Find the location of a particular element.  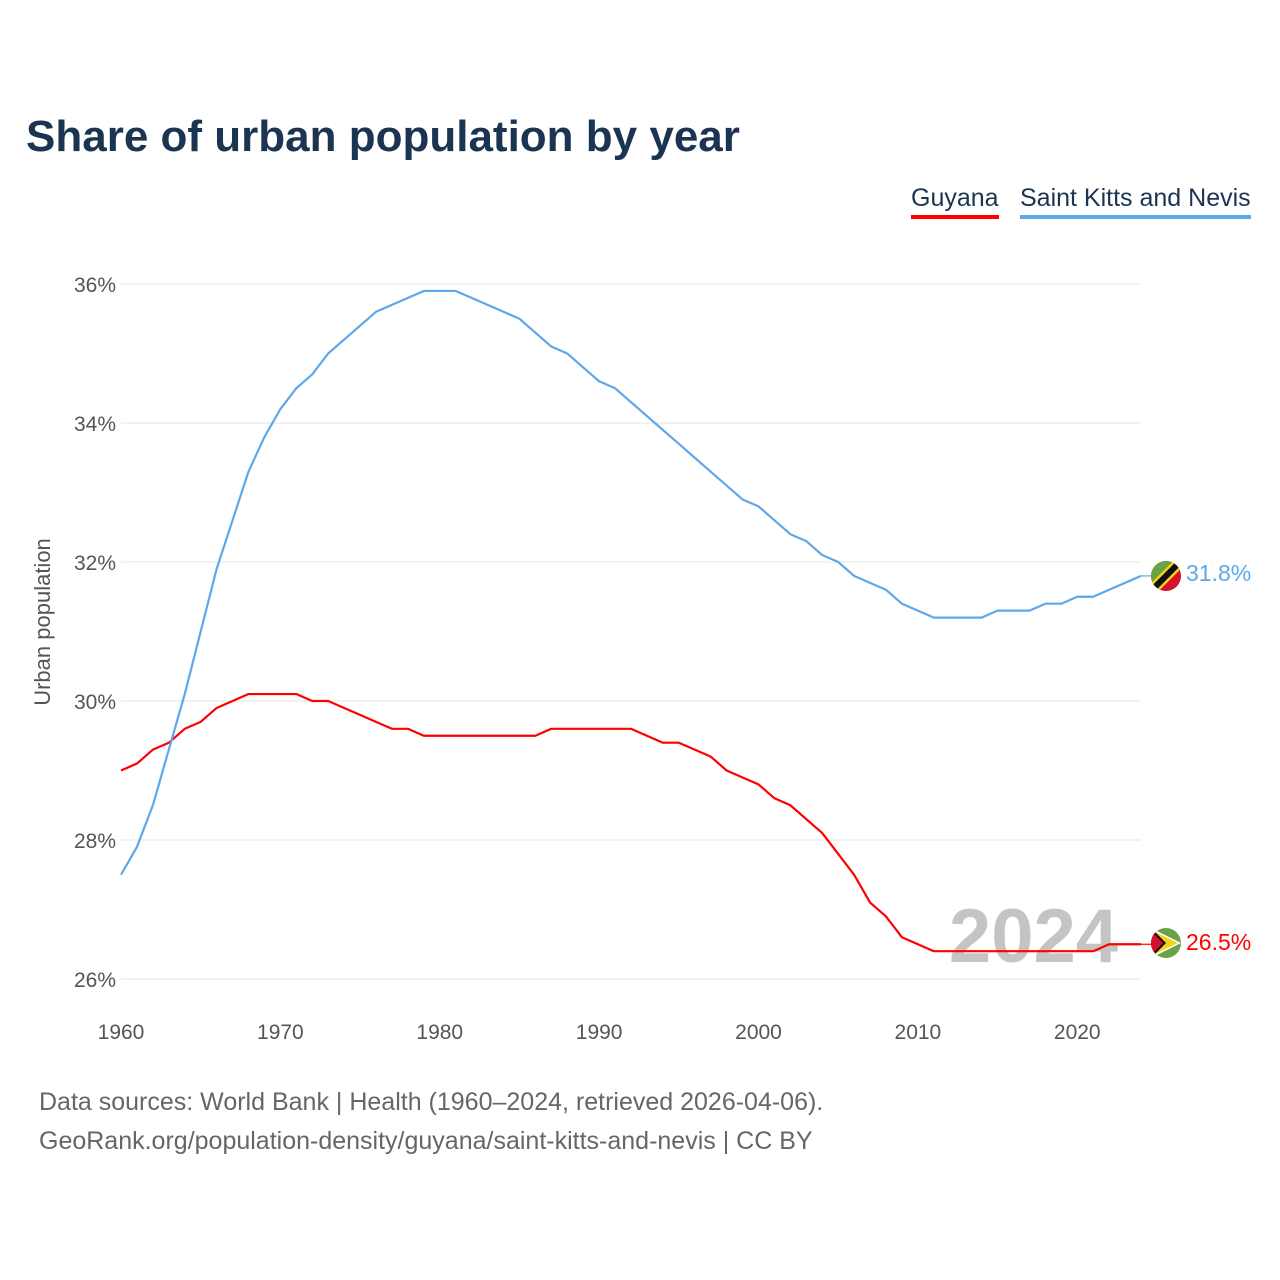

y-tick-label: 26% is located at coordinates (95, 980).